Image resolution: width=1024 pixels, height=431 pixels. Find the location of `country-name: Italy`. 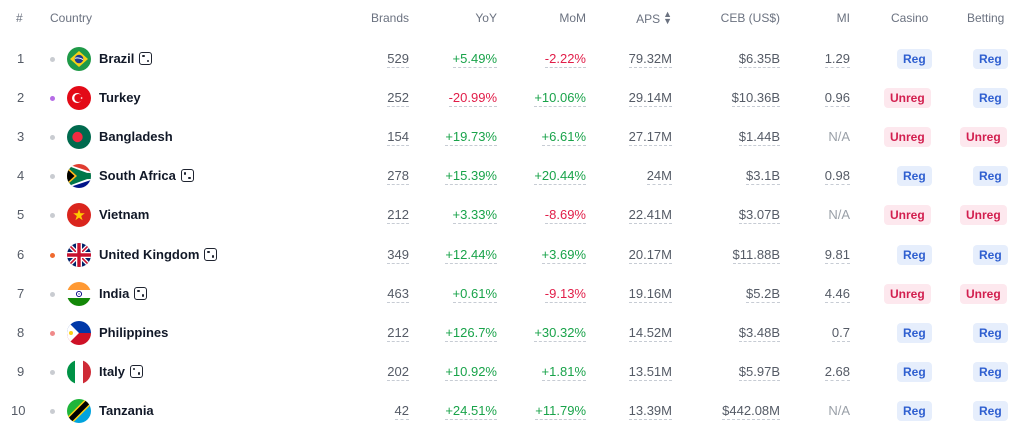

country-name: Italy is located at coordinates (121, 371).